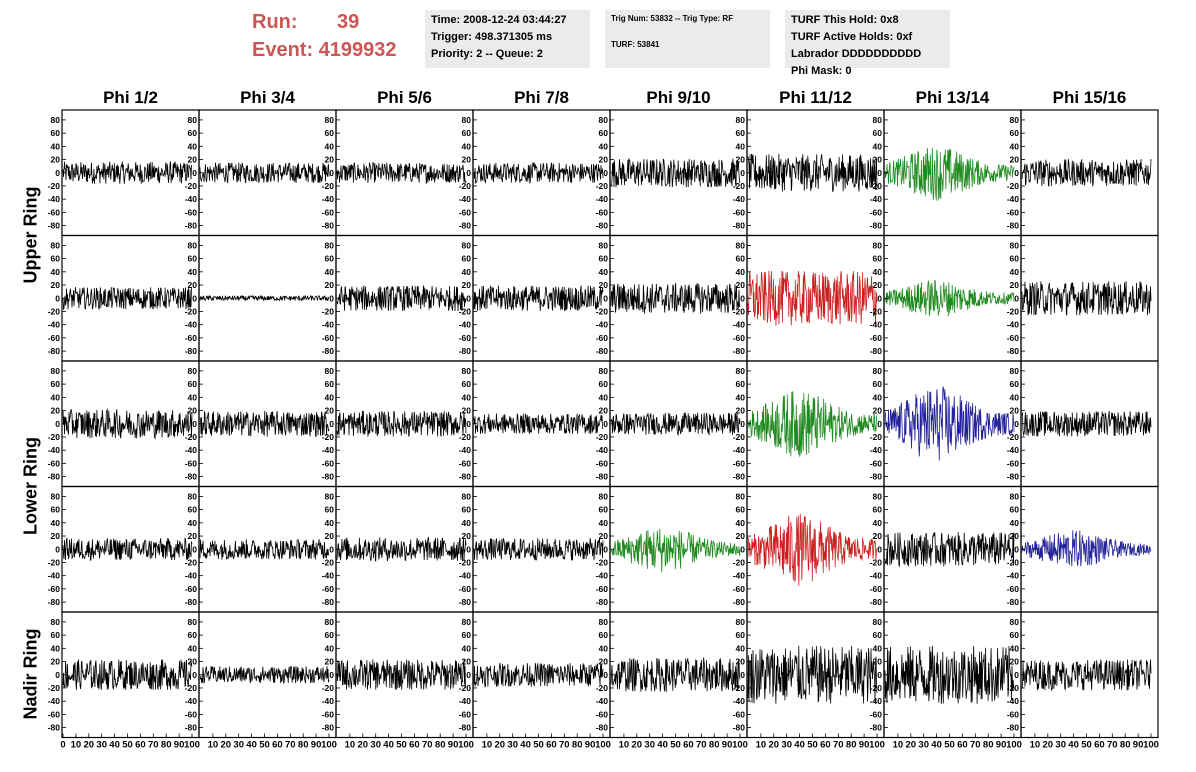  Describe the element at coordinates (1060, 745) in the screenshot. I see `x-tick-label: 30` at that location.